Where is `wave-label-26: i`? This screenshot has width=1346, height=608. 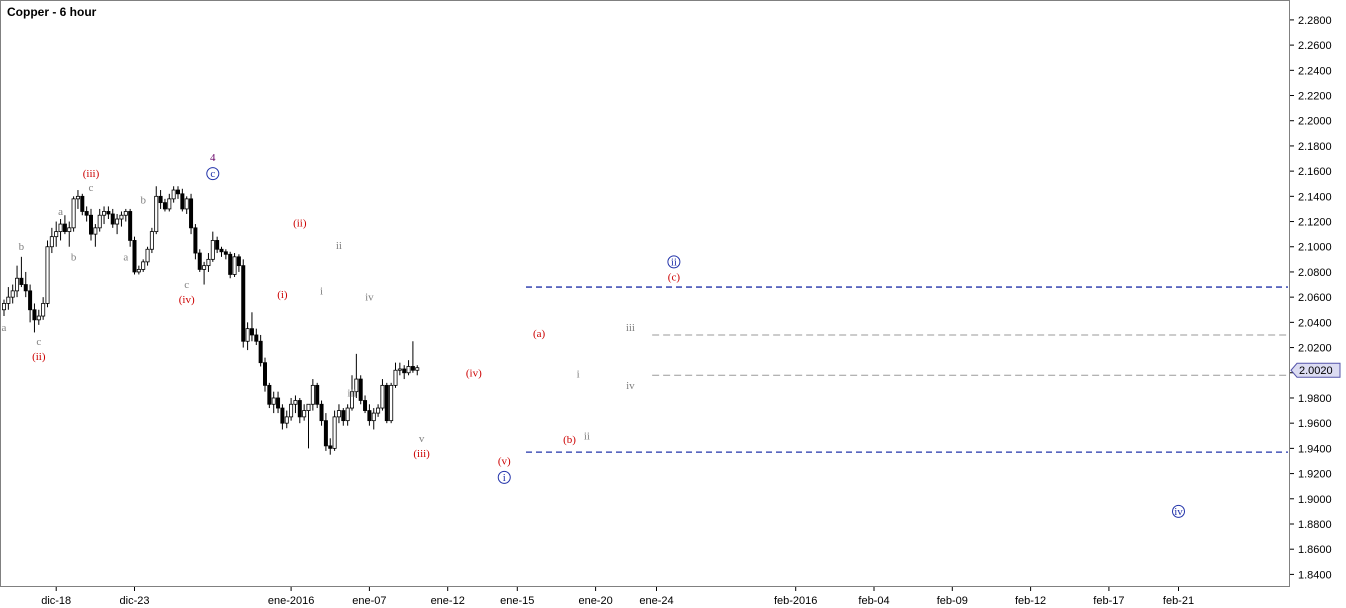 wave-label-26: i is located at coordinates (578, 375).